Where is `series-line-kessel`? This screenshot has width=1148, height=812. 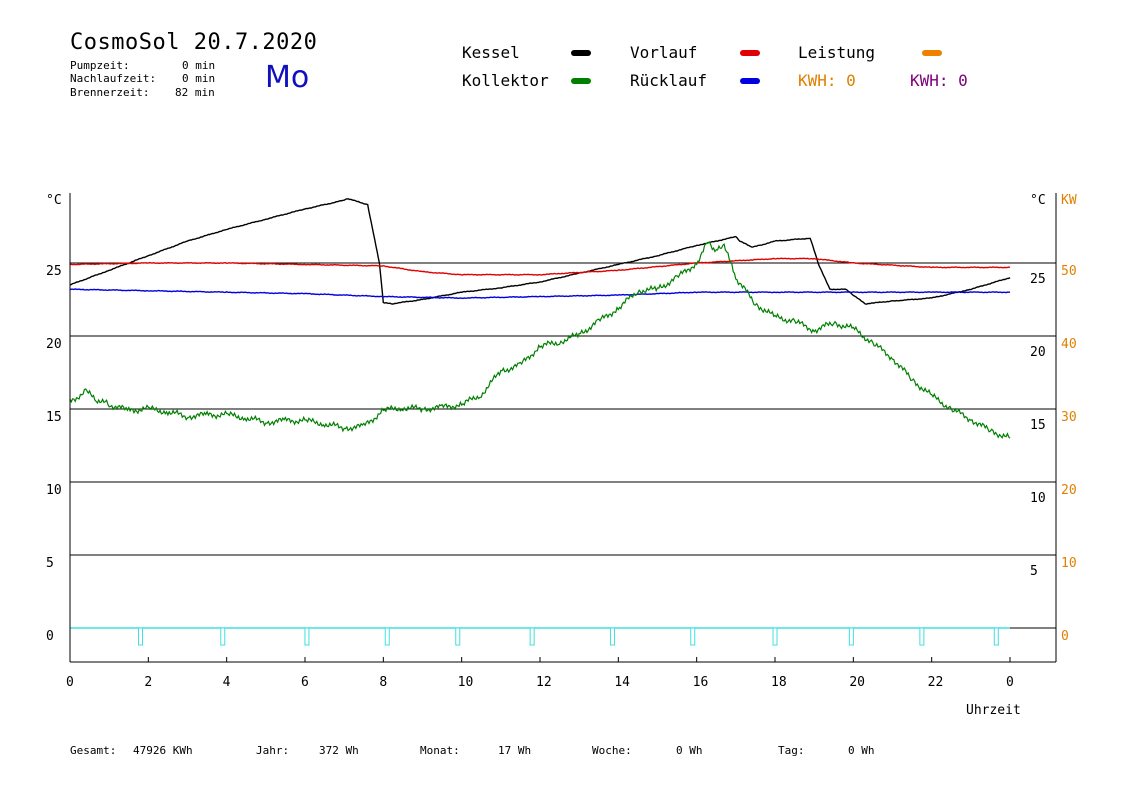 series-line-kessel is located at coordinates (540, 251).